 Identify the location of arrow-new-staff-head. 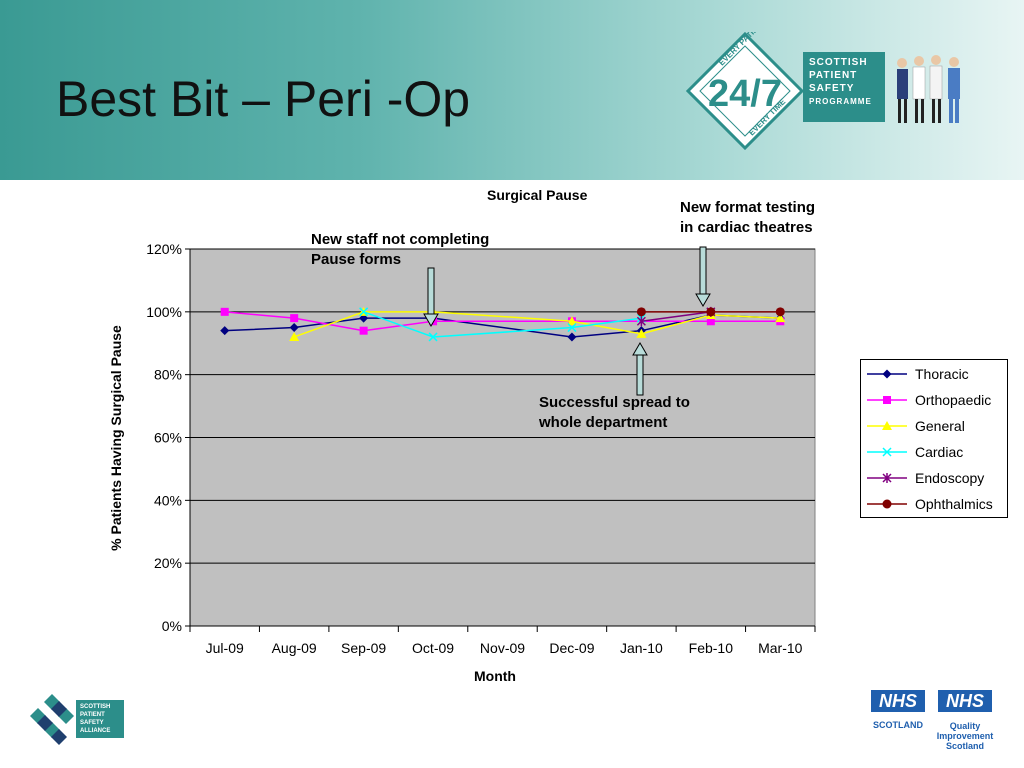
(431, 320).